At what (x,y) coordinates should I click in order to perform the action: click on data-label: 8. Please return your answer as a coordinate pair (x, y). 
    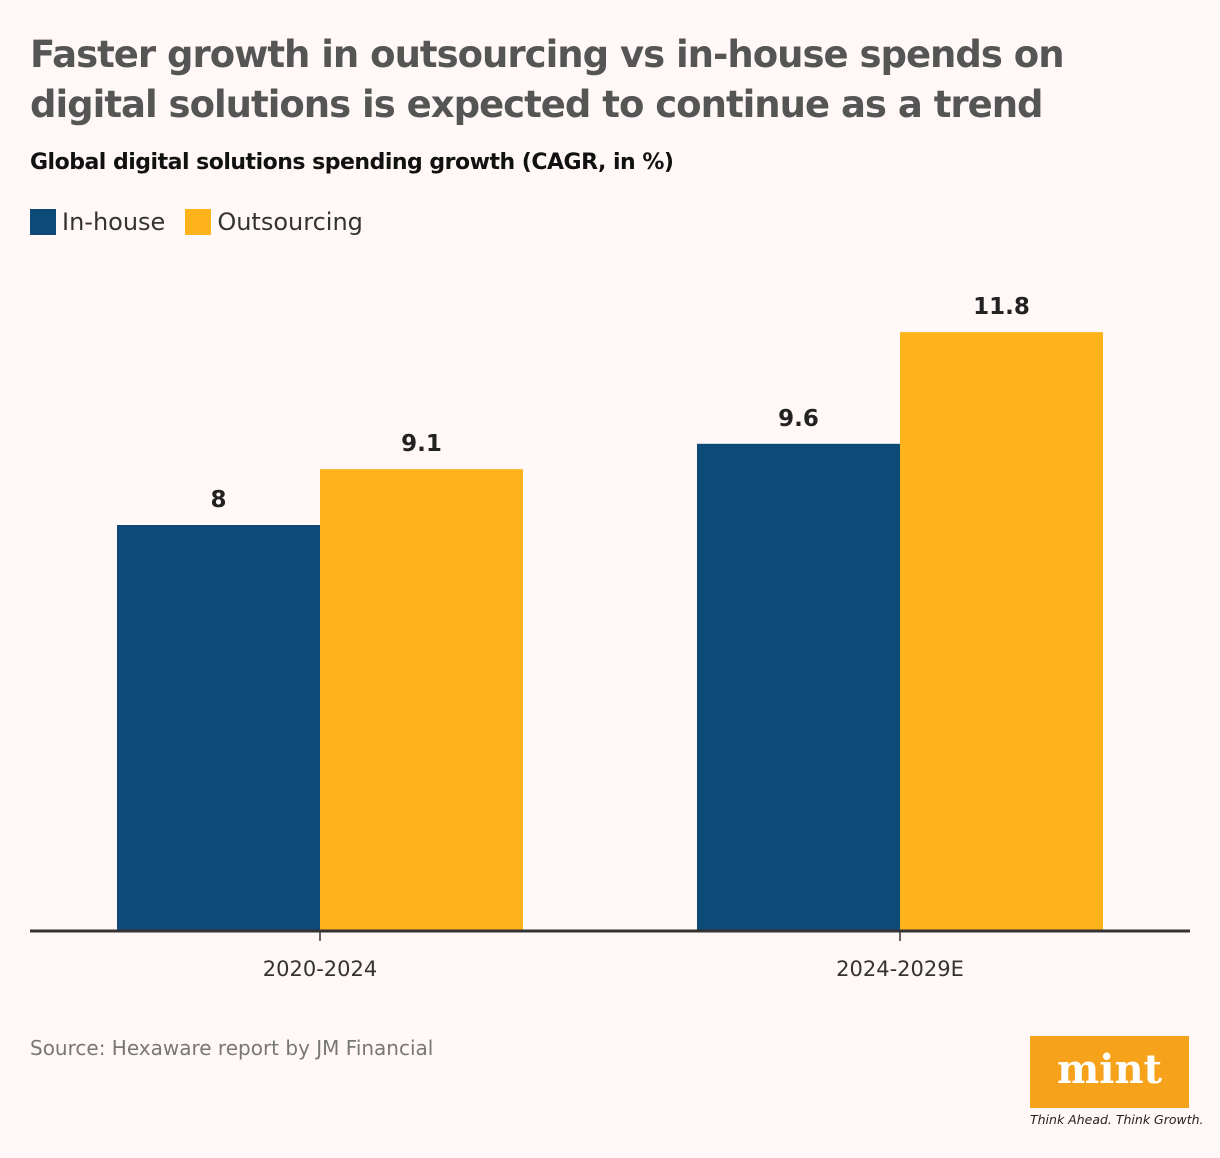
    Looking at the image, I should click on (218, 500).